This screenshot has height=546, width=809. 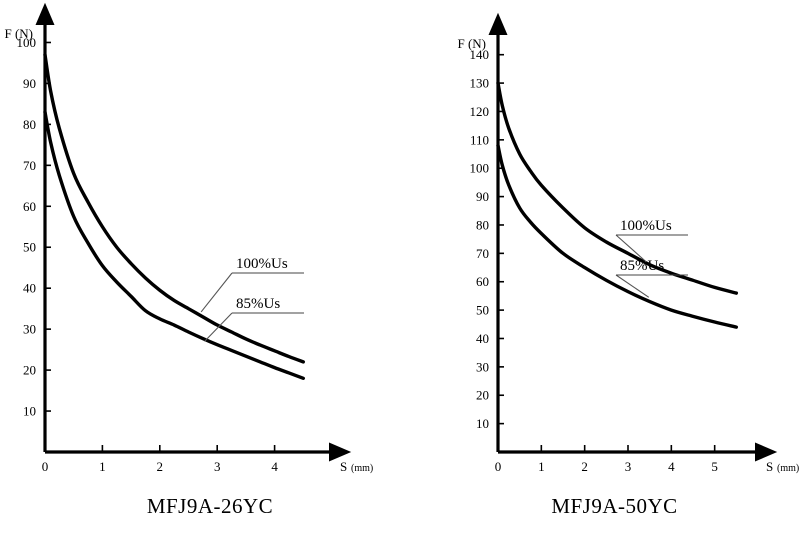 I want to click on y-tick-label-120: 120, so click(x=480, y=111).